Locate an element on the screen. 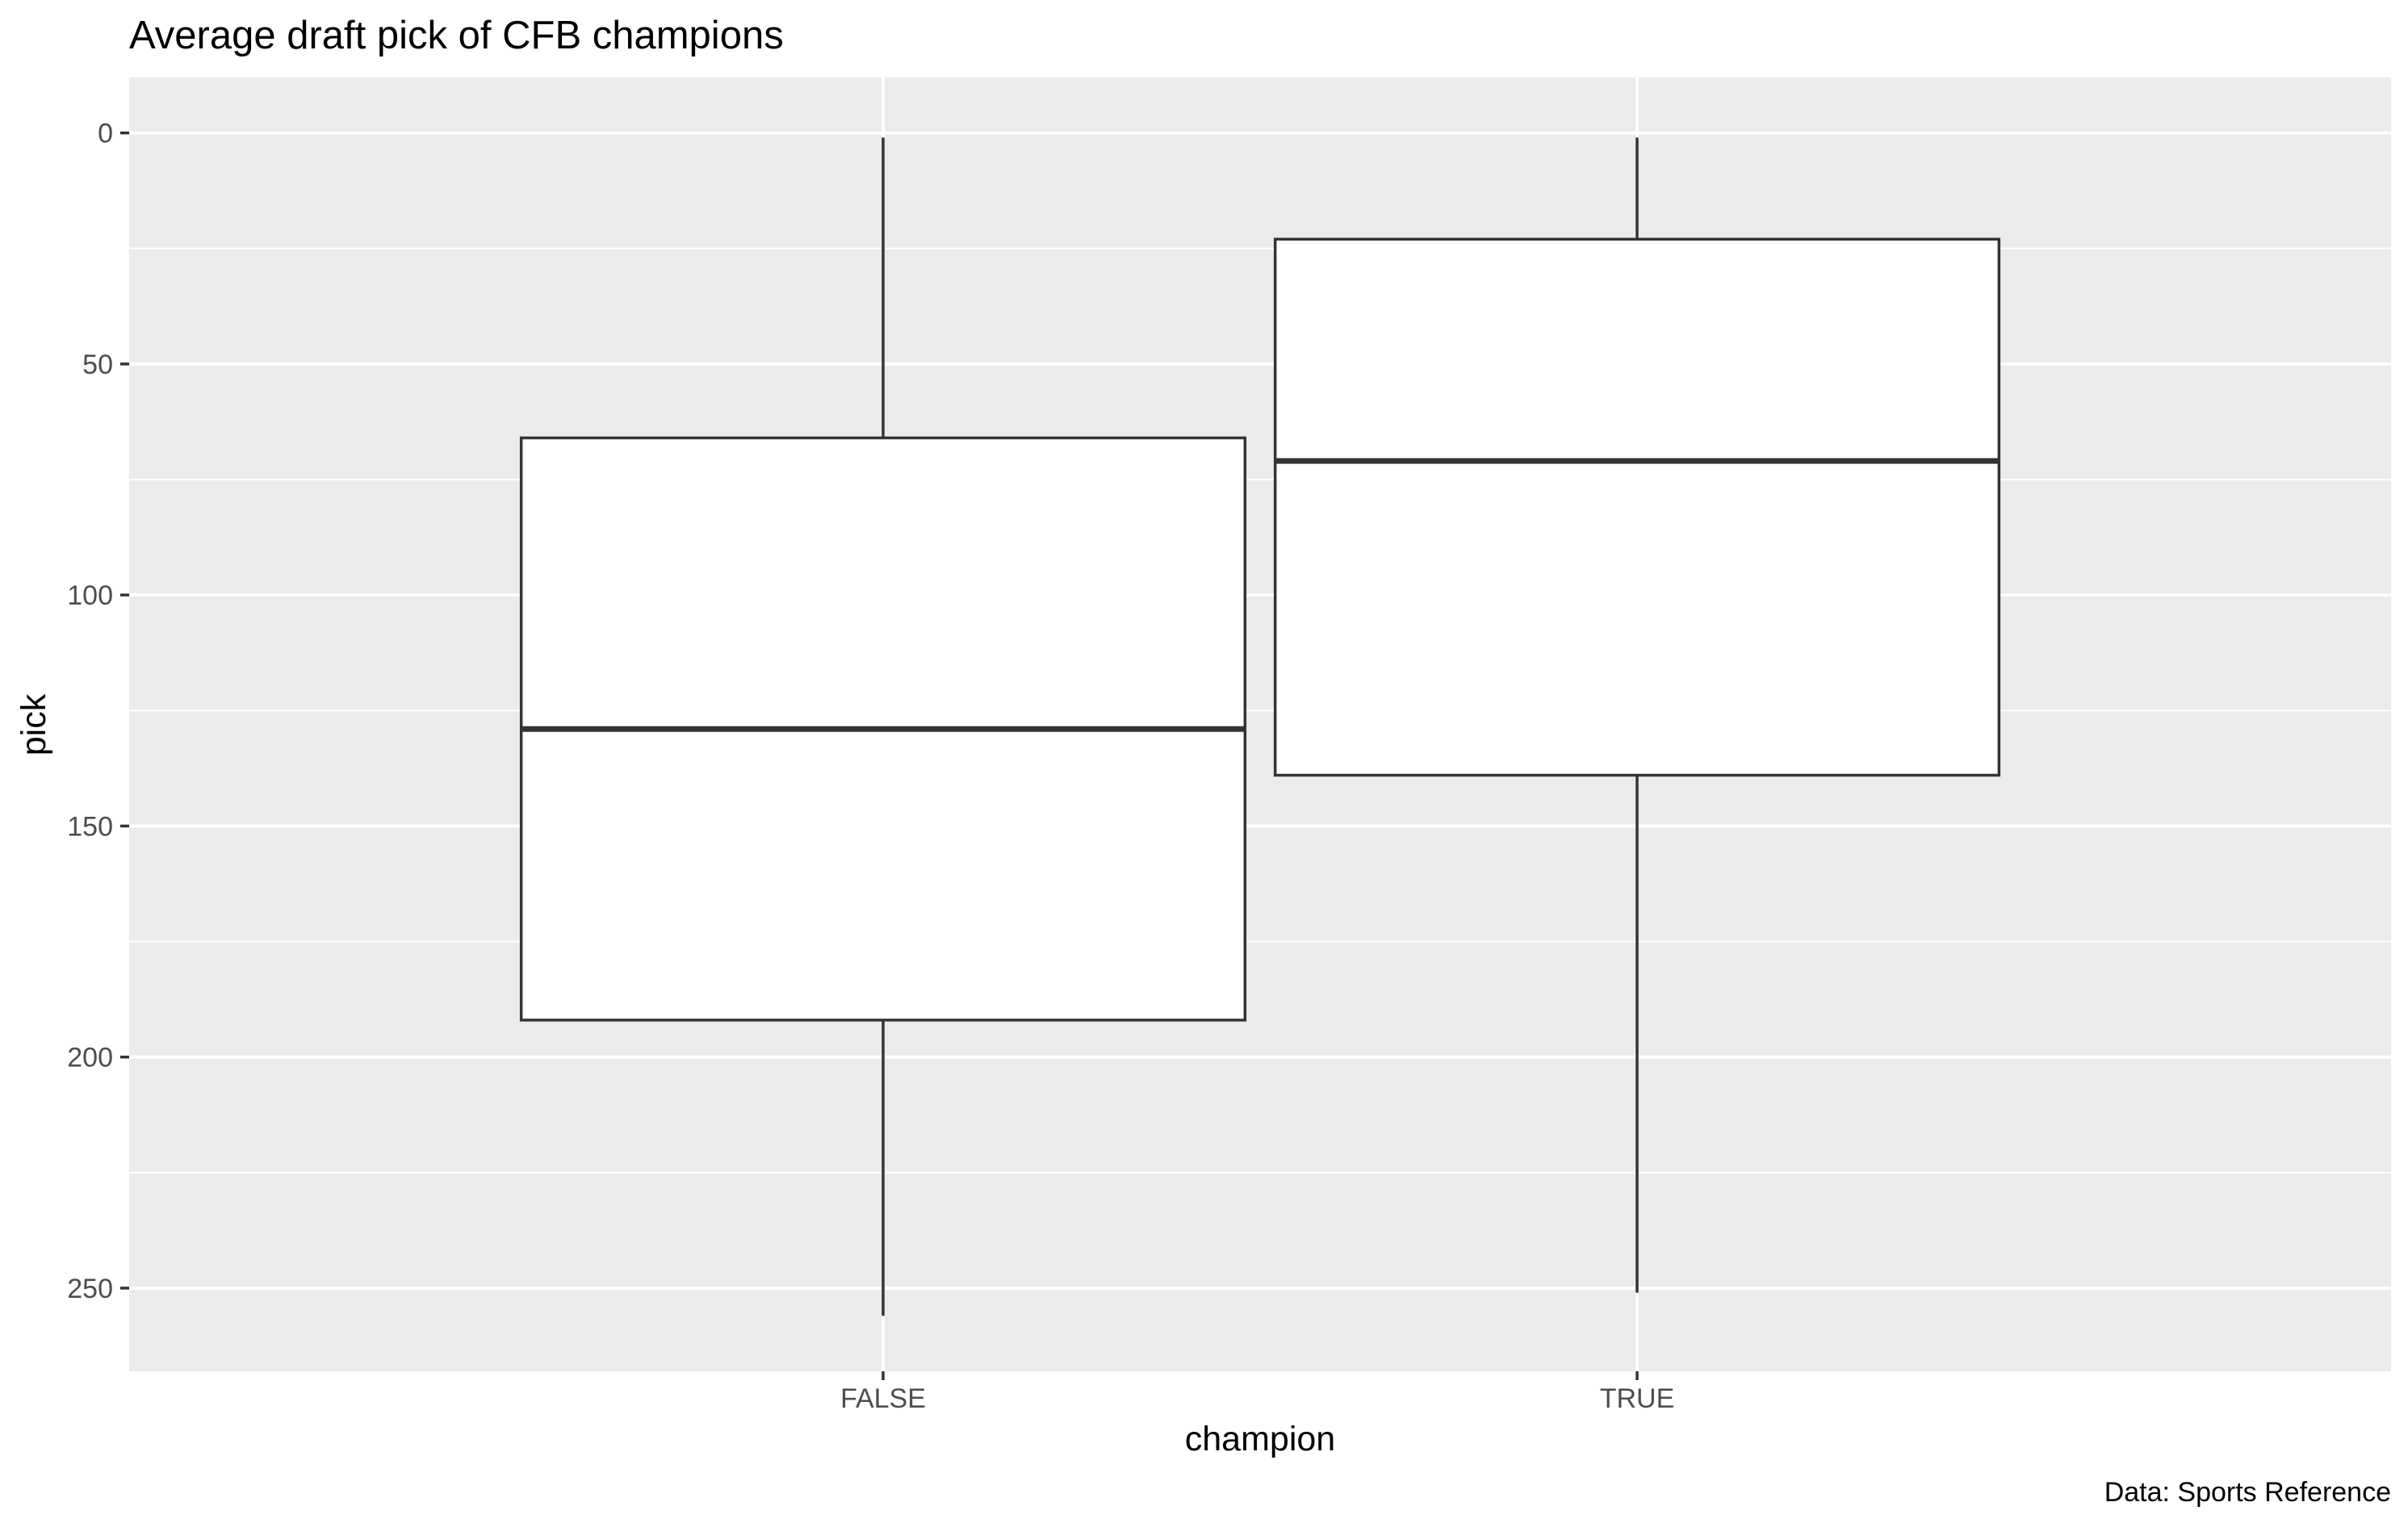 The width and height of the screenshot is (2408, 1523). y-axis: 0 50 100 150 200 250 is located at coordinates (98, 711).